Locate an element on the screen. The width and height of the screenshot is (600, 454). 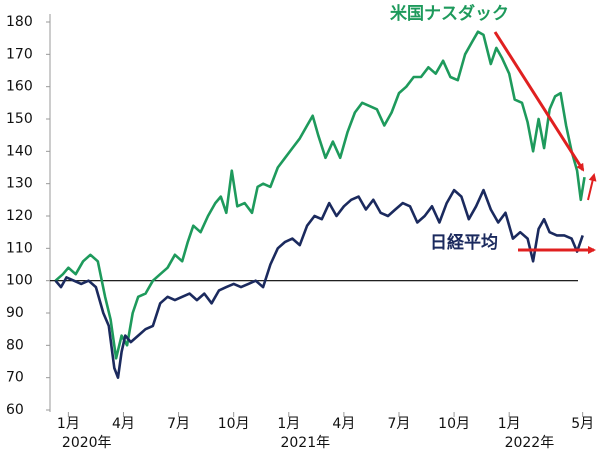
y-tick-label: 130 is located at coordinates (19, 184).